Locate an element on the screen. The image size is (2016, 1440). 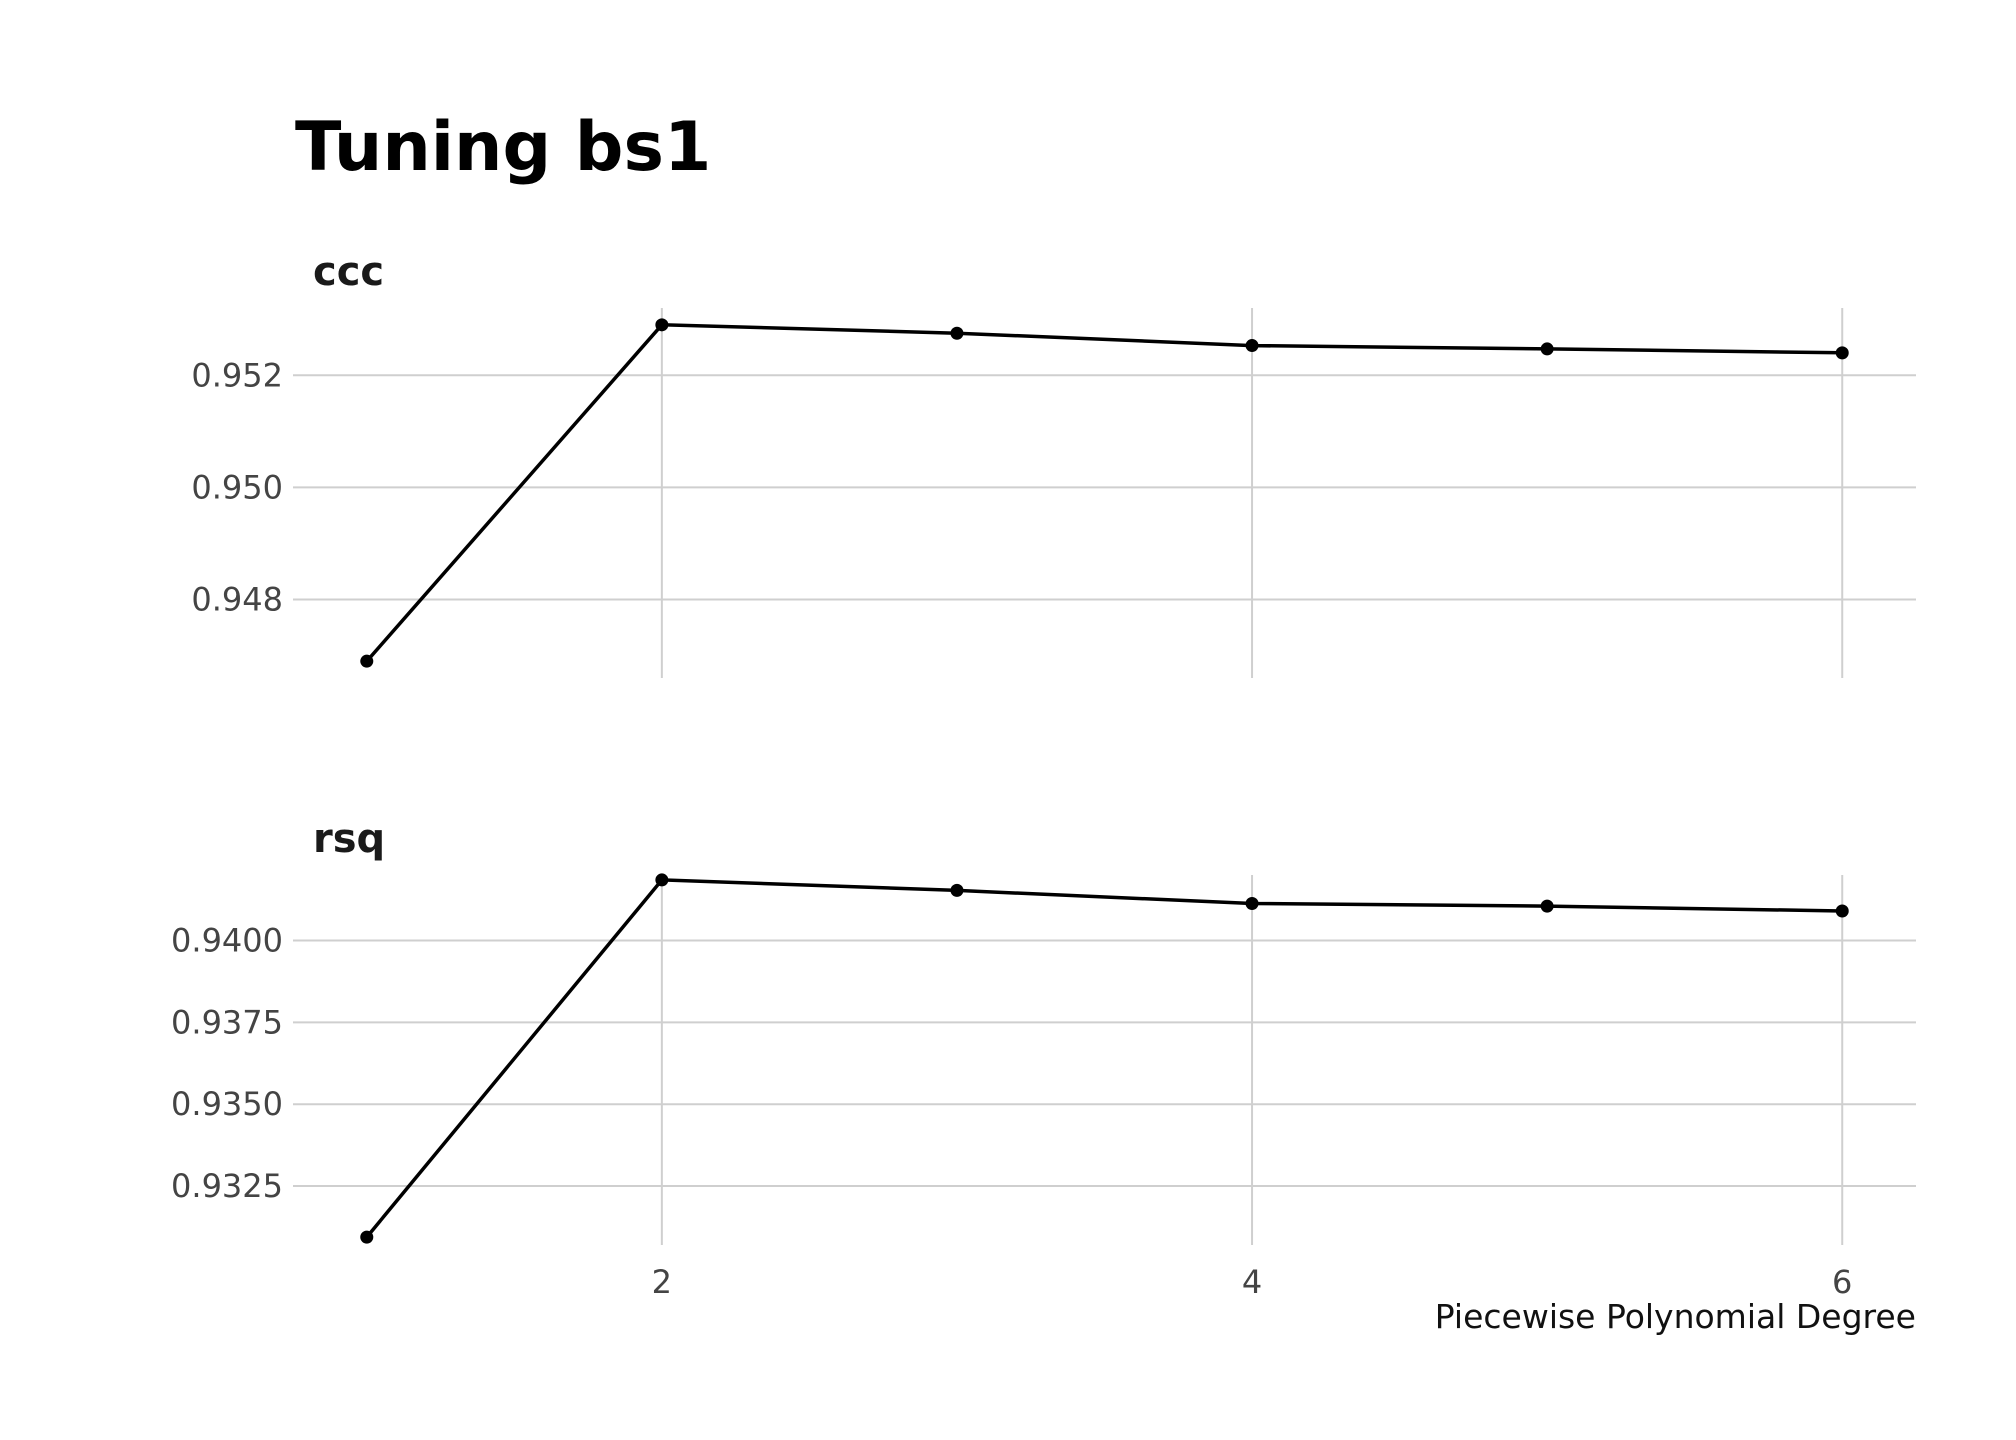
y-tick-label: 0.950 is located at coordinates (237, 487).